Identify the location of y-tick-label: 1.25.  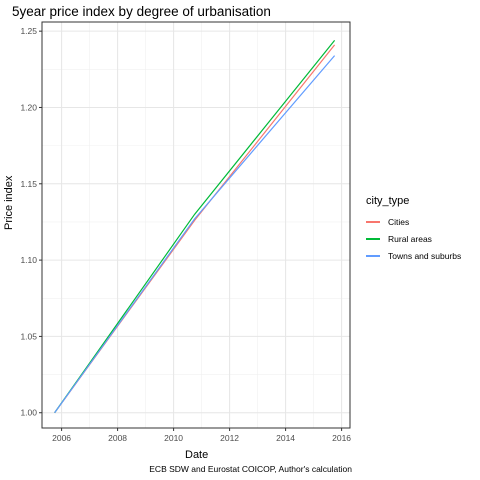
(28, 31).